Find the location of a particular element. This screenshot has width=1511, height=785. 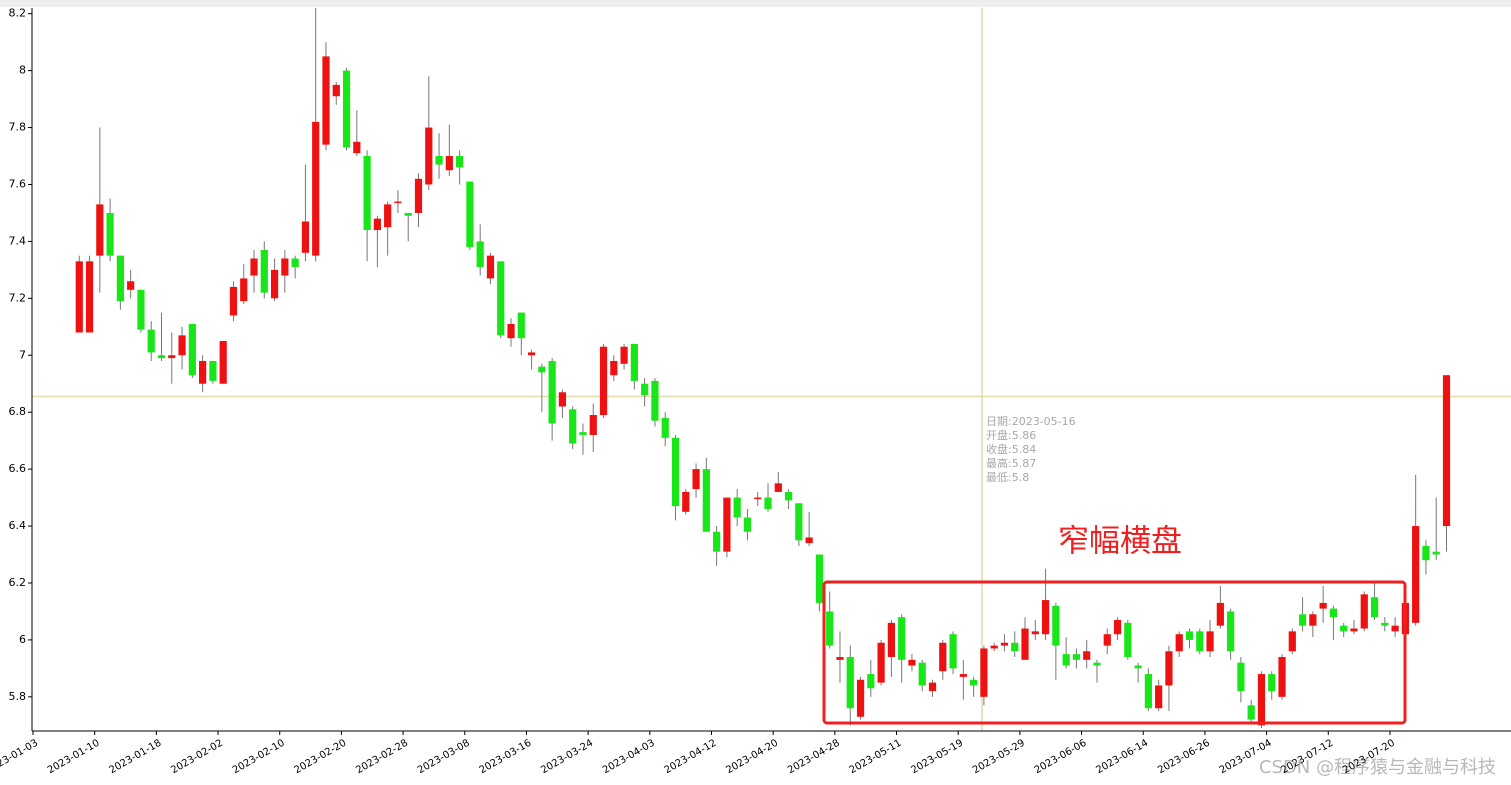

x-tick-label: 2023-02-10 is located at coordinates (259, 757).